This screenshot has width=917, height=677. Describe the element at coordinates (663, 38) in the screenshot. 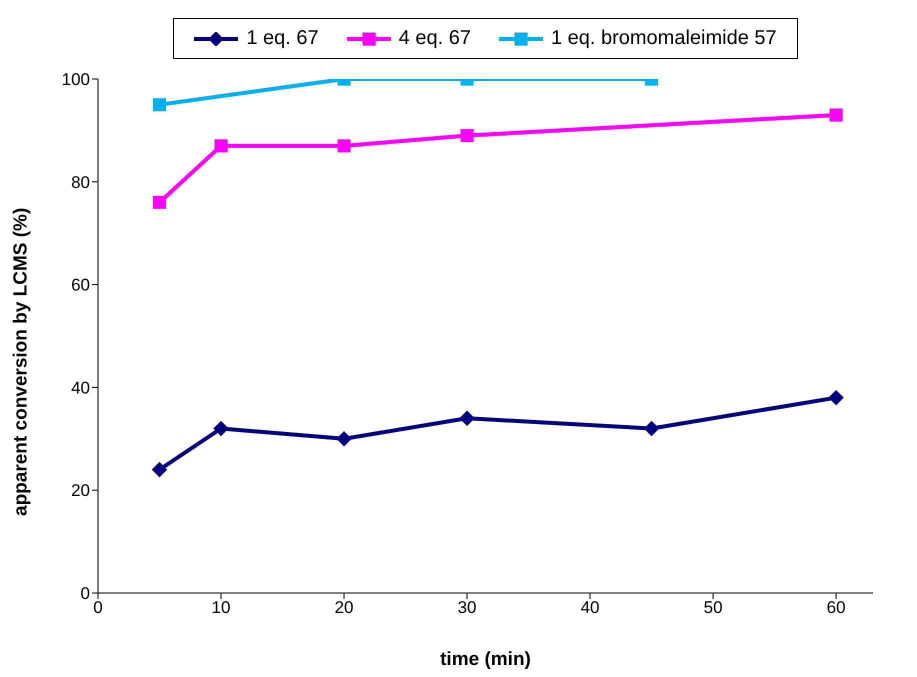

I see `legend-label: 1 eq. bromomaleimide 57` at that location.